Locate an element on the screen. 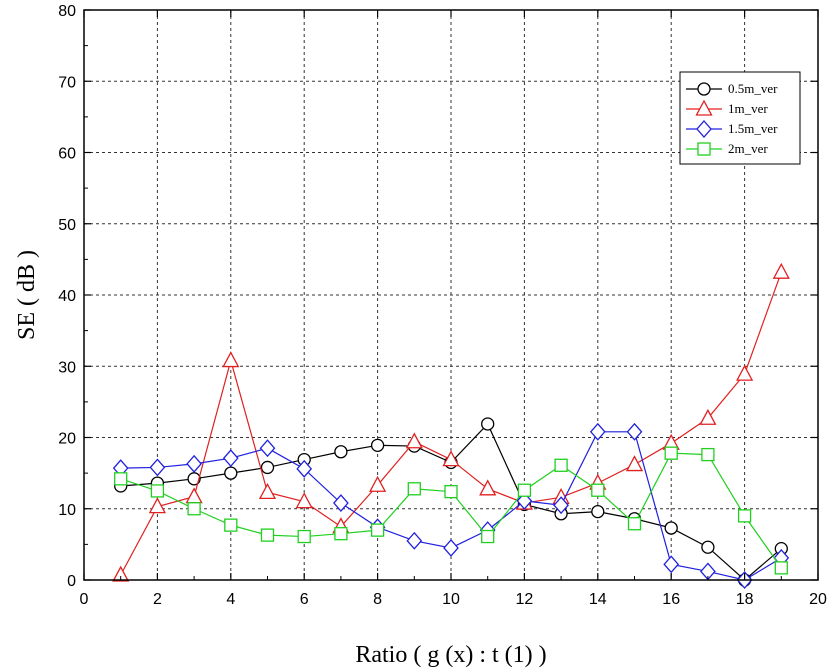  x-tick-label: 2 is located at coordinates (157, 599).